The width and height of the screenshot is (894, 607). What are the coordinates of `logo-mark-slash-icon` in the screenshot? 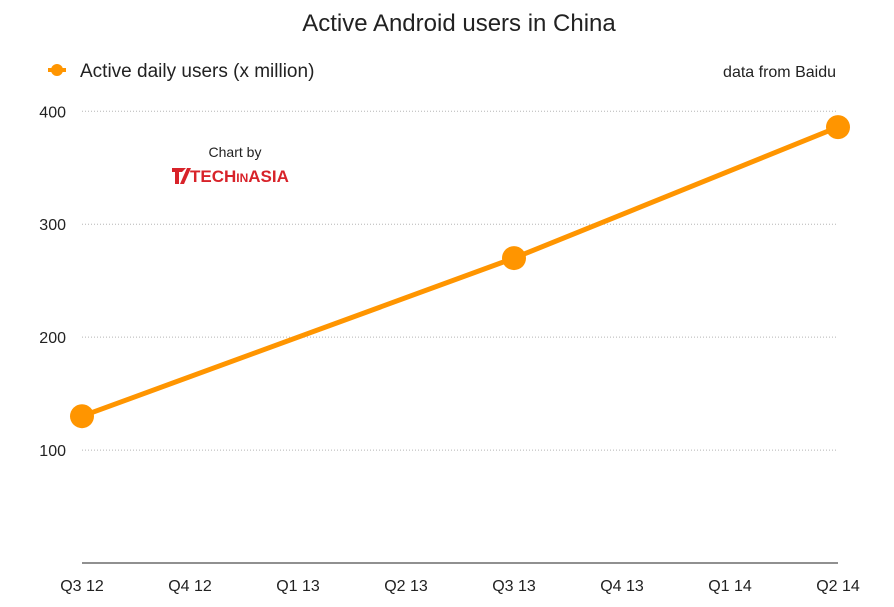 It's located at (185, 176).